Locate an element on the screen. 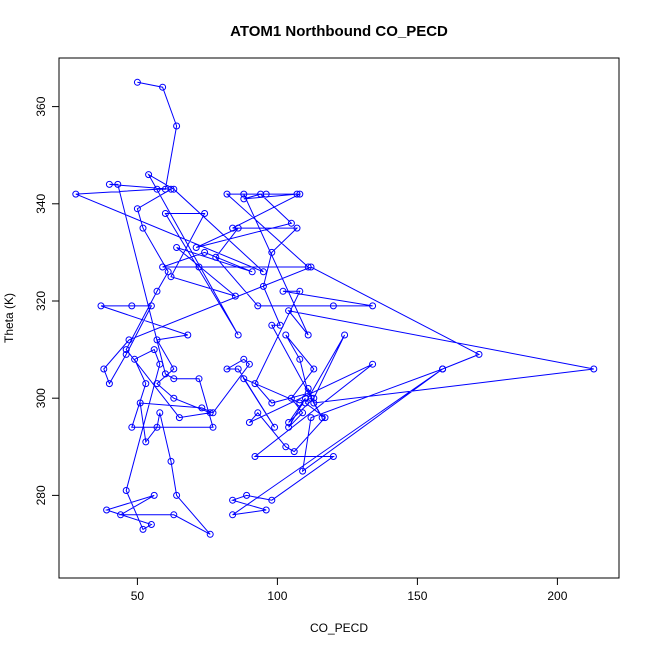  y-tick-label: 300 is located at coordinates (41, 398).